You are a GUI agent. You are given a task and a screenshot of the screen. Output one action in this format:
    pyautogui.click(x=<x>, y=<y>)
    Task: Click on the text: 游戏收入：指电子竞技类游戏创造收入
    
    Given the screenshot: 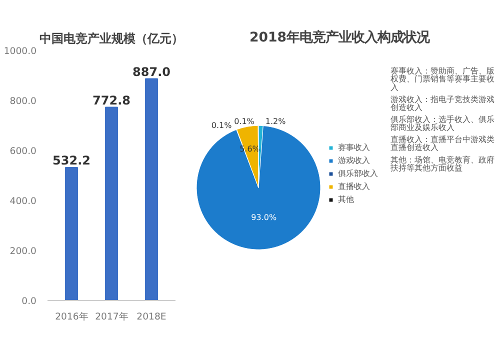 What is the action you would take?
    pyautogui.click(x=442, y=103)
    